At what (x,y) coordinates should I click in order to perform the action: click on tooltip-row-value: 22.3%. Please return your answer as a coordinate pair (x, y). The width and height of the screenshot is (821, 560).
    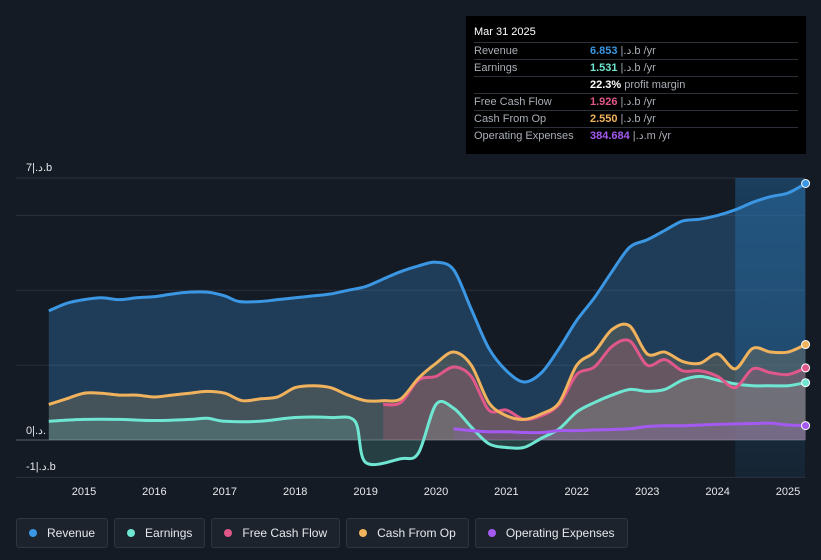
    Looking at the image, I should click on (606, 85).